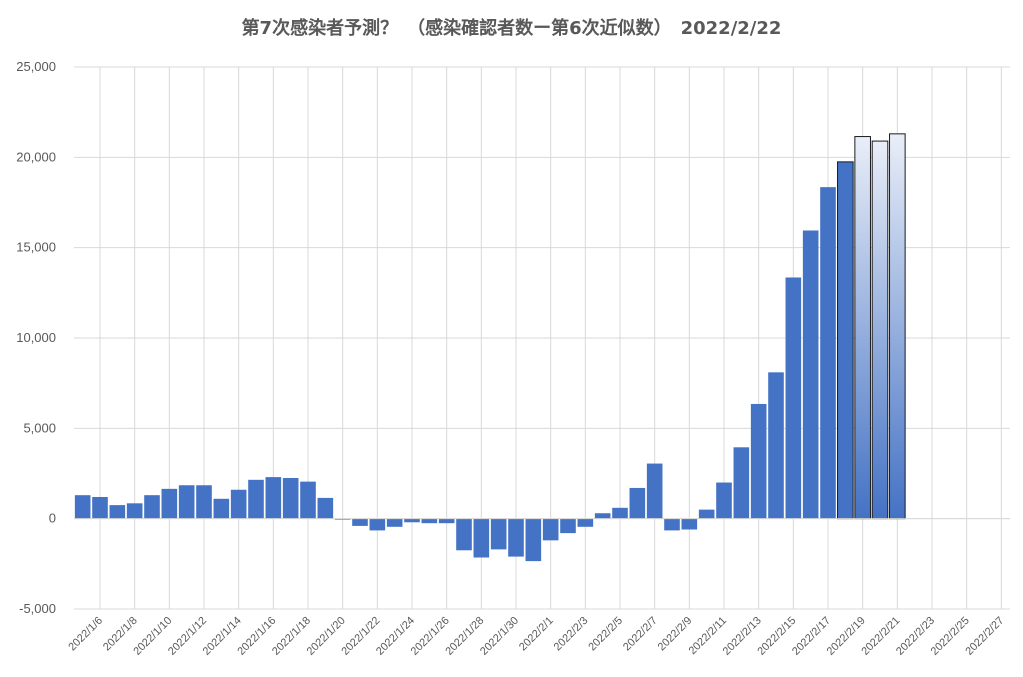  What do you see at coordinates (36, 247) in the screenshot?
I see `y-tick-label: 15,000` at bounding box center [36, 247].